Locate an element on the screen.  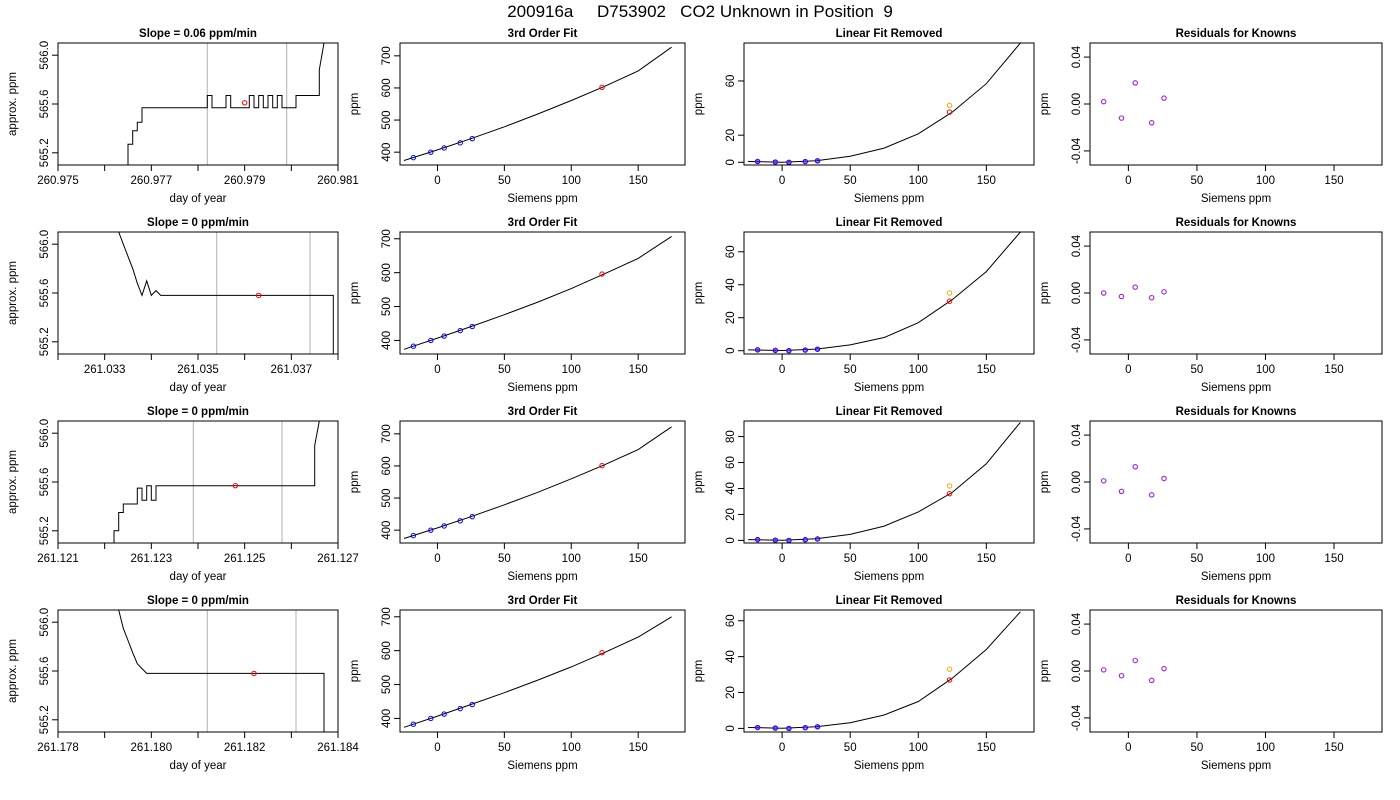
x-tick-label: 260.977 is located at coordinates (152, 181).